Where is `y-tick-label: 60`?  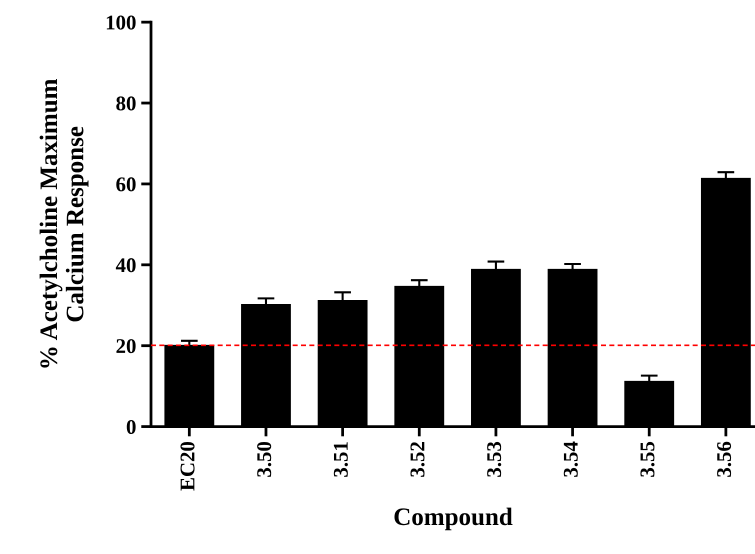
y-tick-label: 60 is located at coordinates (126, 184).